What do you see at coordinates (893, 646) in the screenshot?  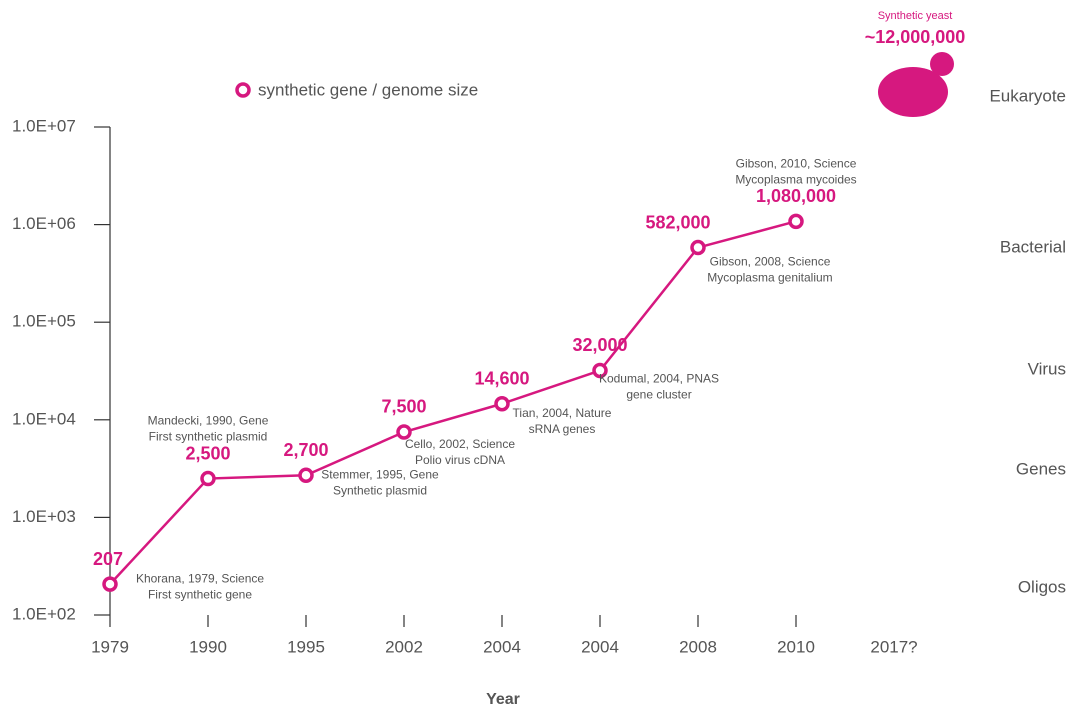 I see `x-tick-label: 2017?` at bounding box center [893, 646].